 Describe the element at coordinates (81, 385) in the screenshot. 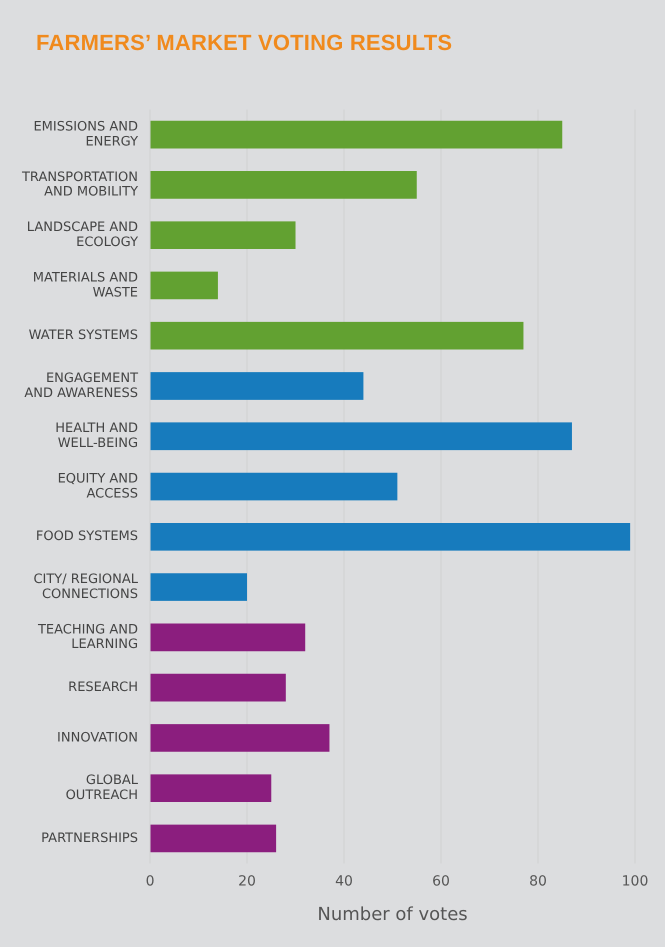

I see `y-tick-label: ENGAGEMENT AND AWARENESS` at that location.